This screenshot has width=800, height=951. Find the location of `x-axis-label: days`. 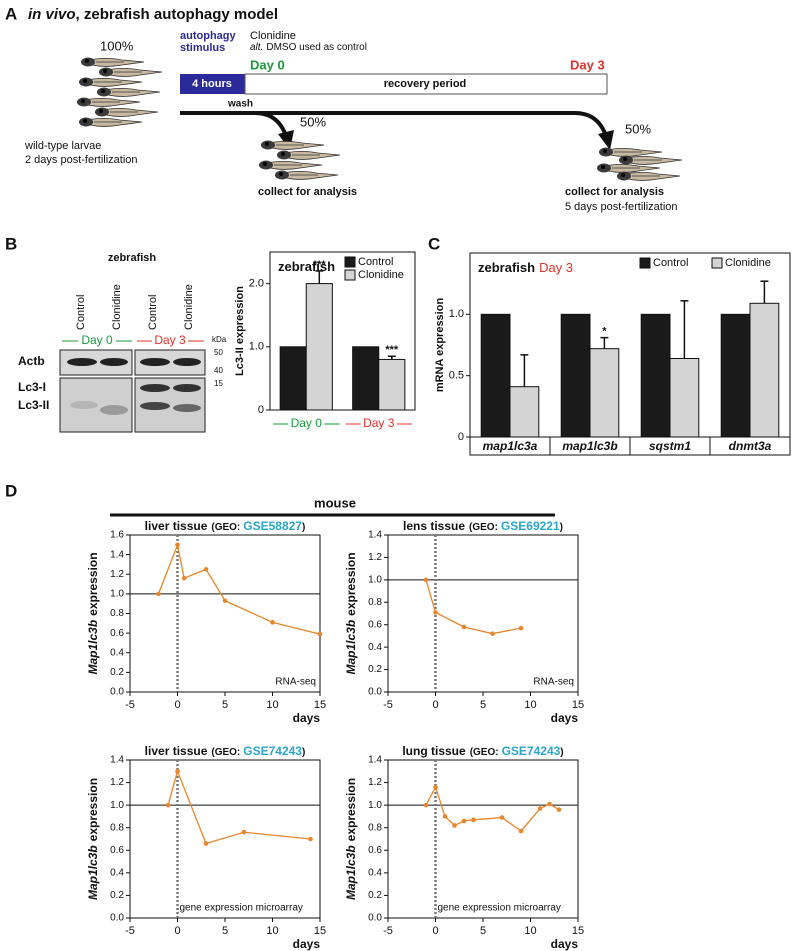

x-axis-label: days is located at coordinates (307, 944).